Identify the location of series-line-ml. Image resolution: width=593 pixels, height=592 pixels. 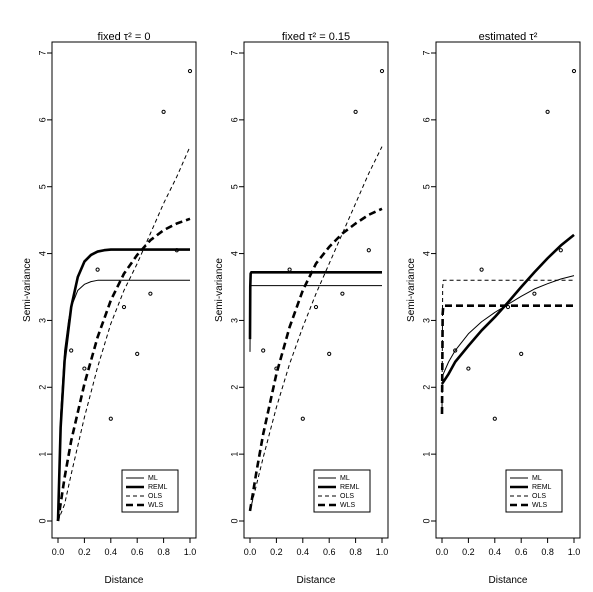
(508, 326).